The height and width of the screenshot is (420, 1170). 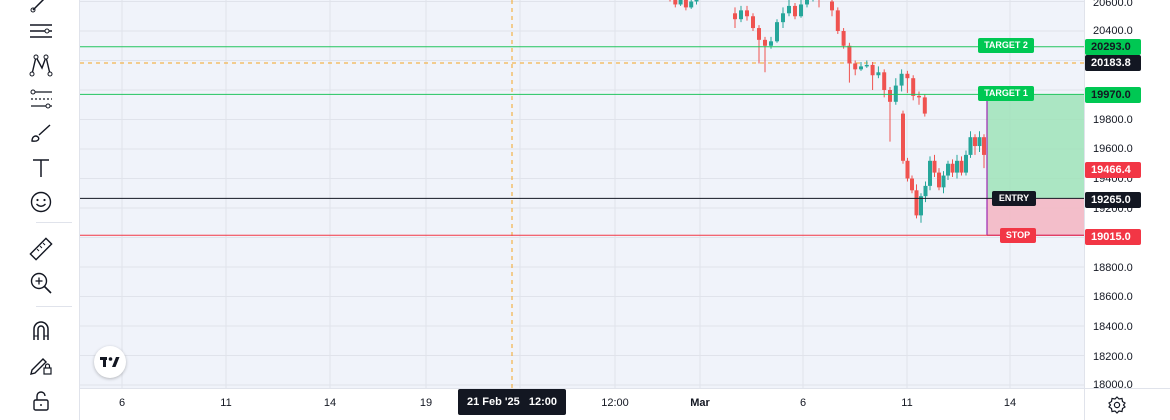 What do you see at coordinates (41, 249) in the screenshot?
I see `ruler-tool-icon` at bounding box center [41, 249].